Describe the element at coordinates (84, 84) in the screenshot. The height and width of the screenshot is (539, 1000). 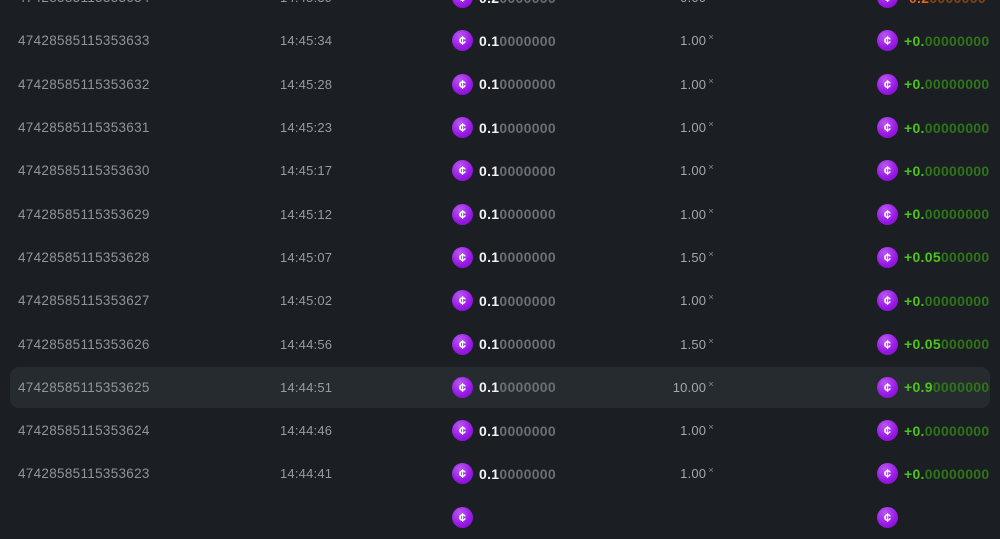
I see `bet-id: 47428585115353632` at that location.